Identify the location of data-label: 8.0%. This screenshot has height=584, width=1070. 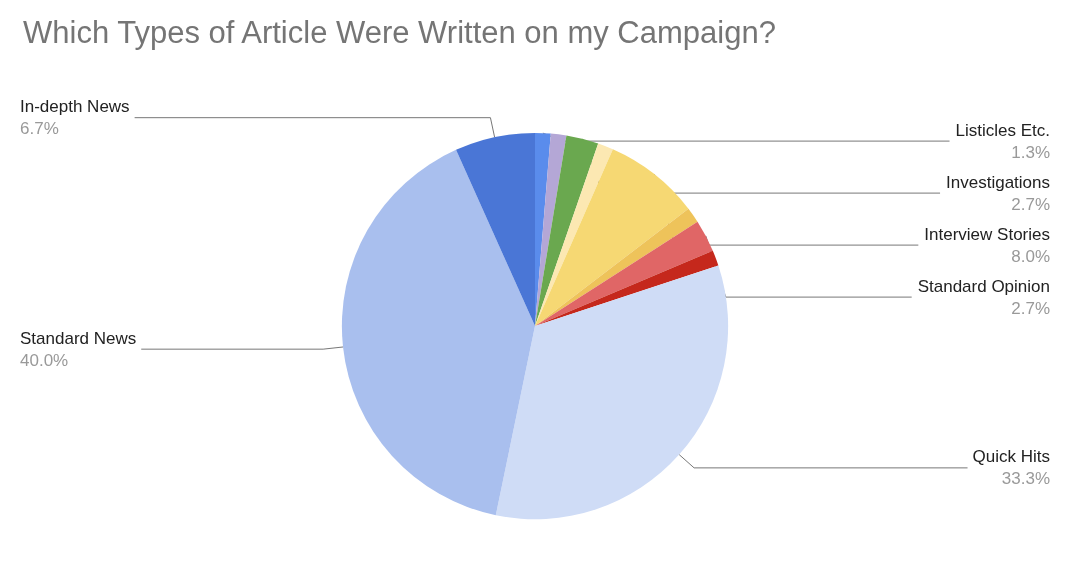
(1030, 256).